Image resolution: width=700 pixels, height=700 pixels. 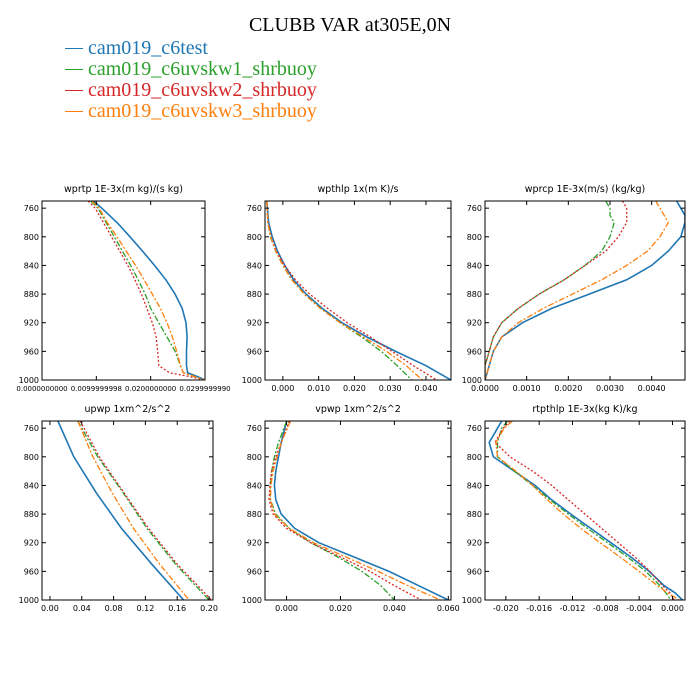 I want to click on x-tick-label: -0.012, so click(x=573, y=608).